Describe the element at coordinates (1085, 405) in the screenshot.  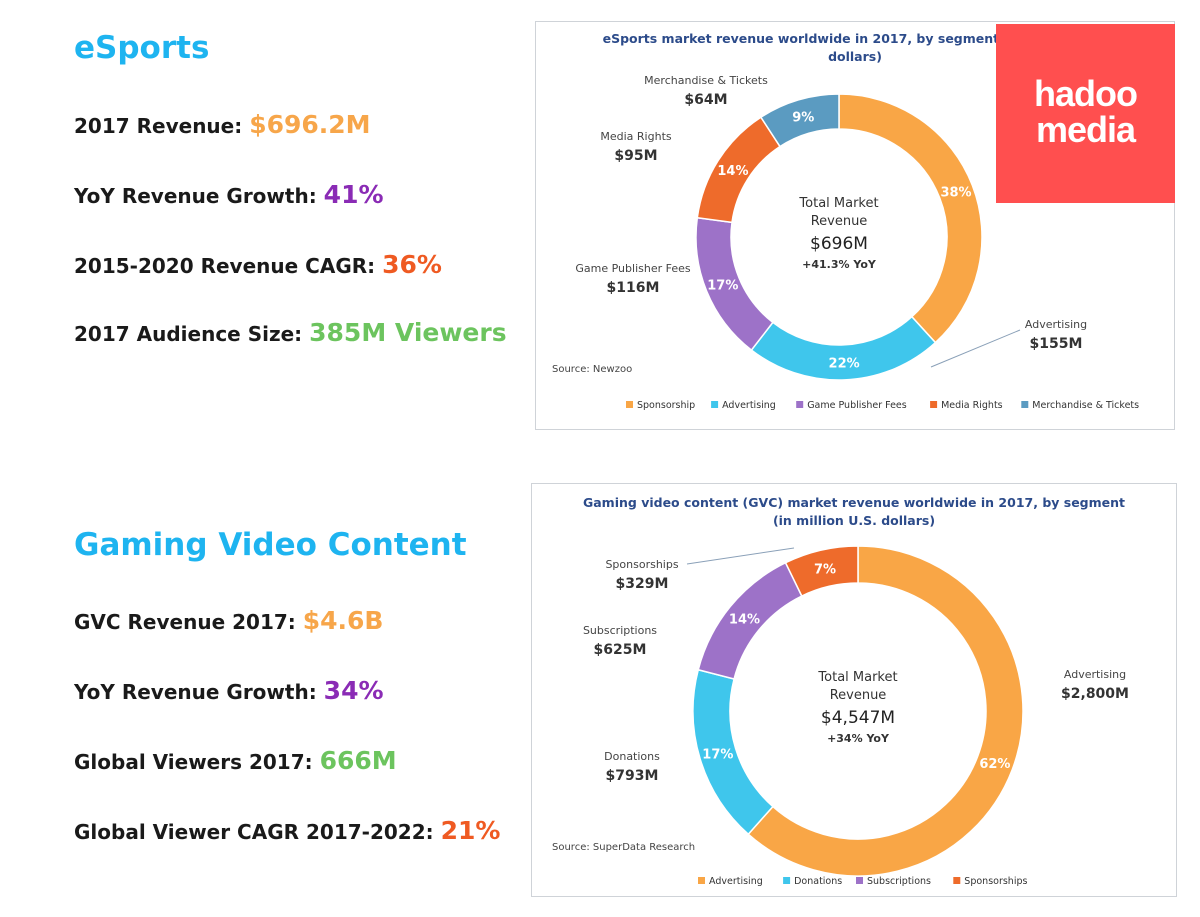
I see `legend-label: Merchandise & Tickets` at that location.